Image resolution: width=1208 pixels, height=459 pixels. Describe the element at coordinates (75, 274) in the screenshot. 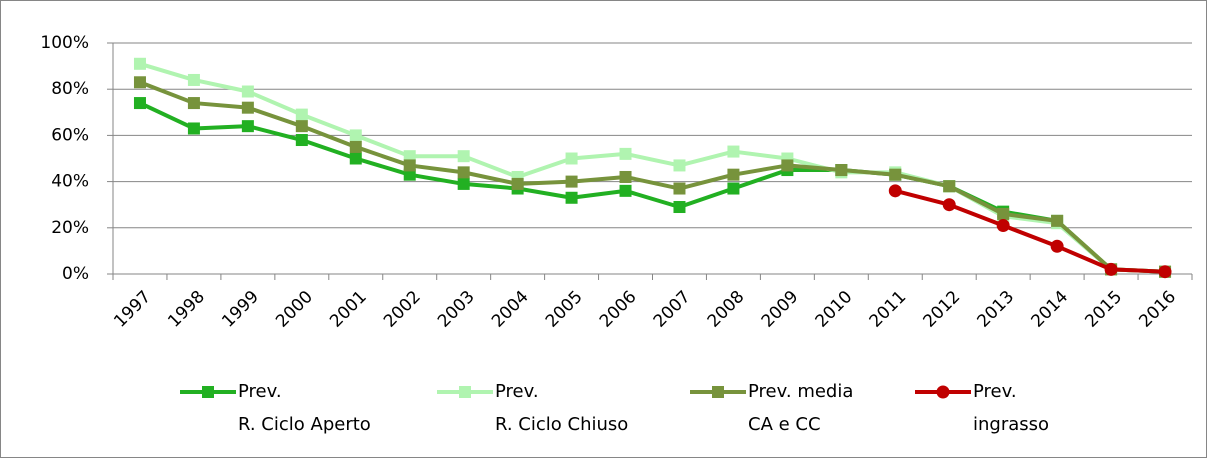

I see `y-tick-label: 0%` at that location.